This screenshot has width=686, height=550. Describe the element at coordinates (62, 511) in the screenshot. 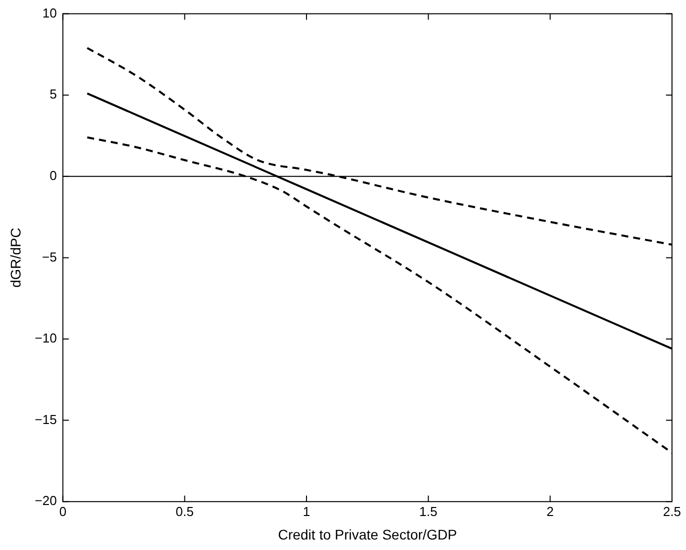

I see `x-tick-label: 0` at that location.